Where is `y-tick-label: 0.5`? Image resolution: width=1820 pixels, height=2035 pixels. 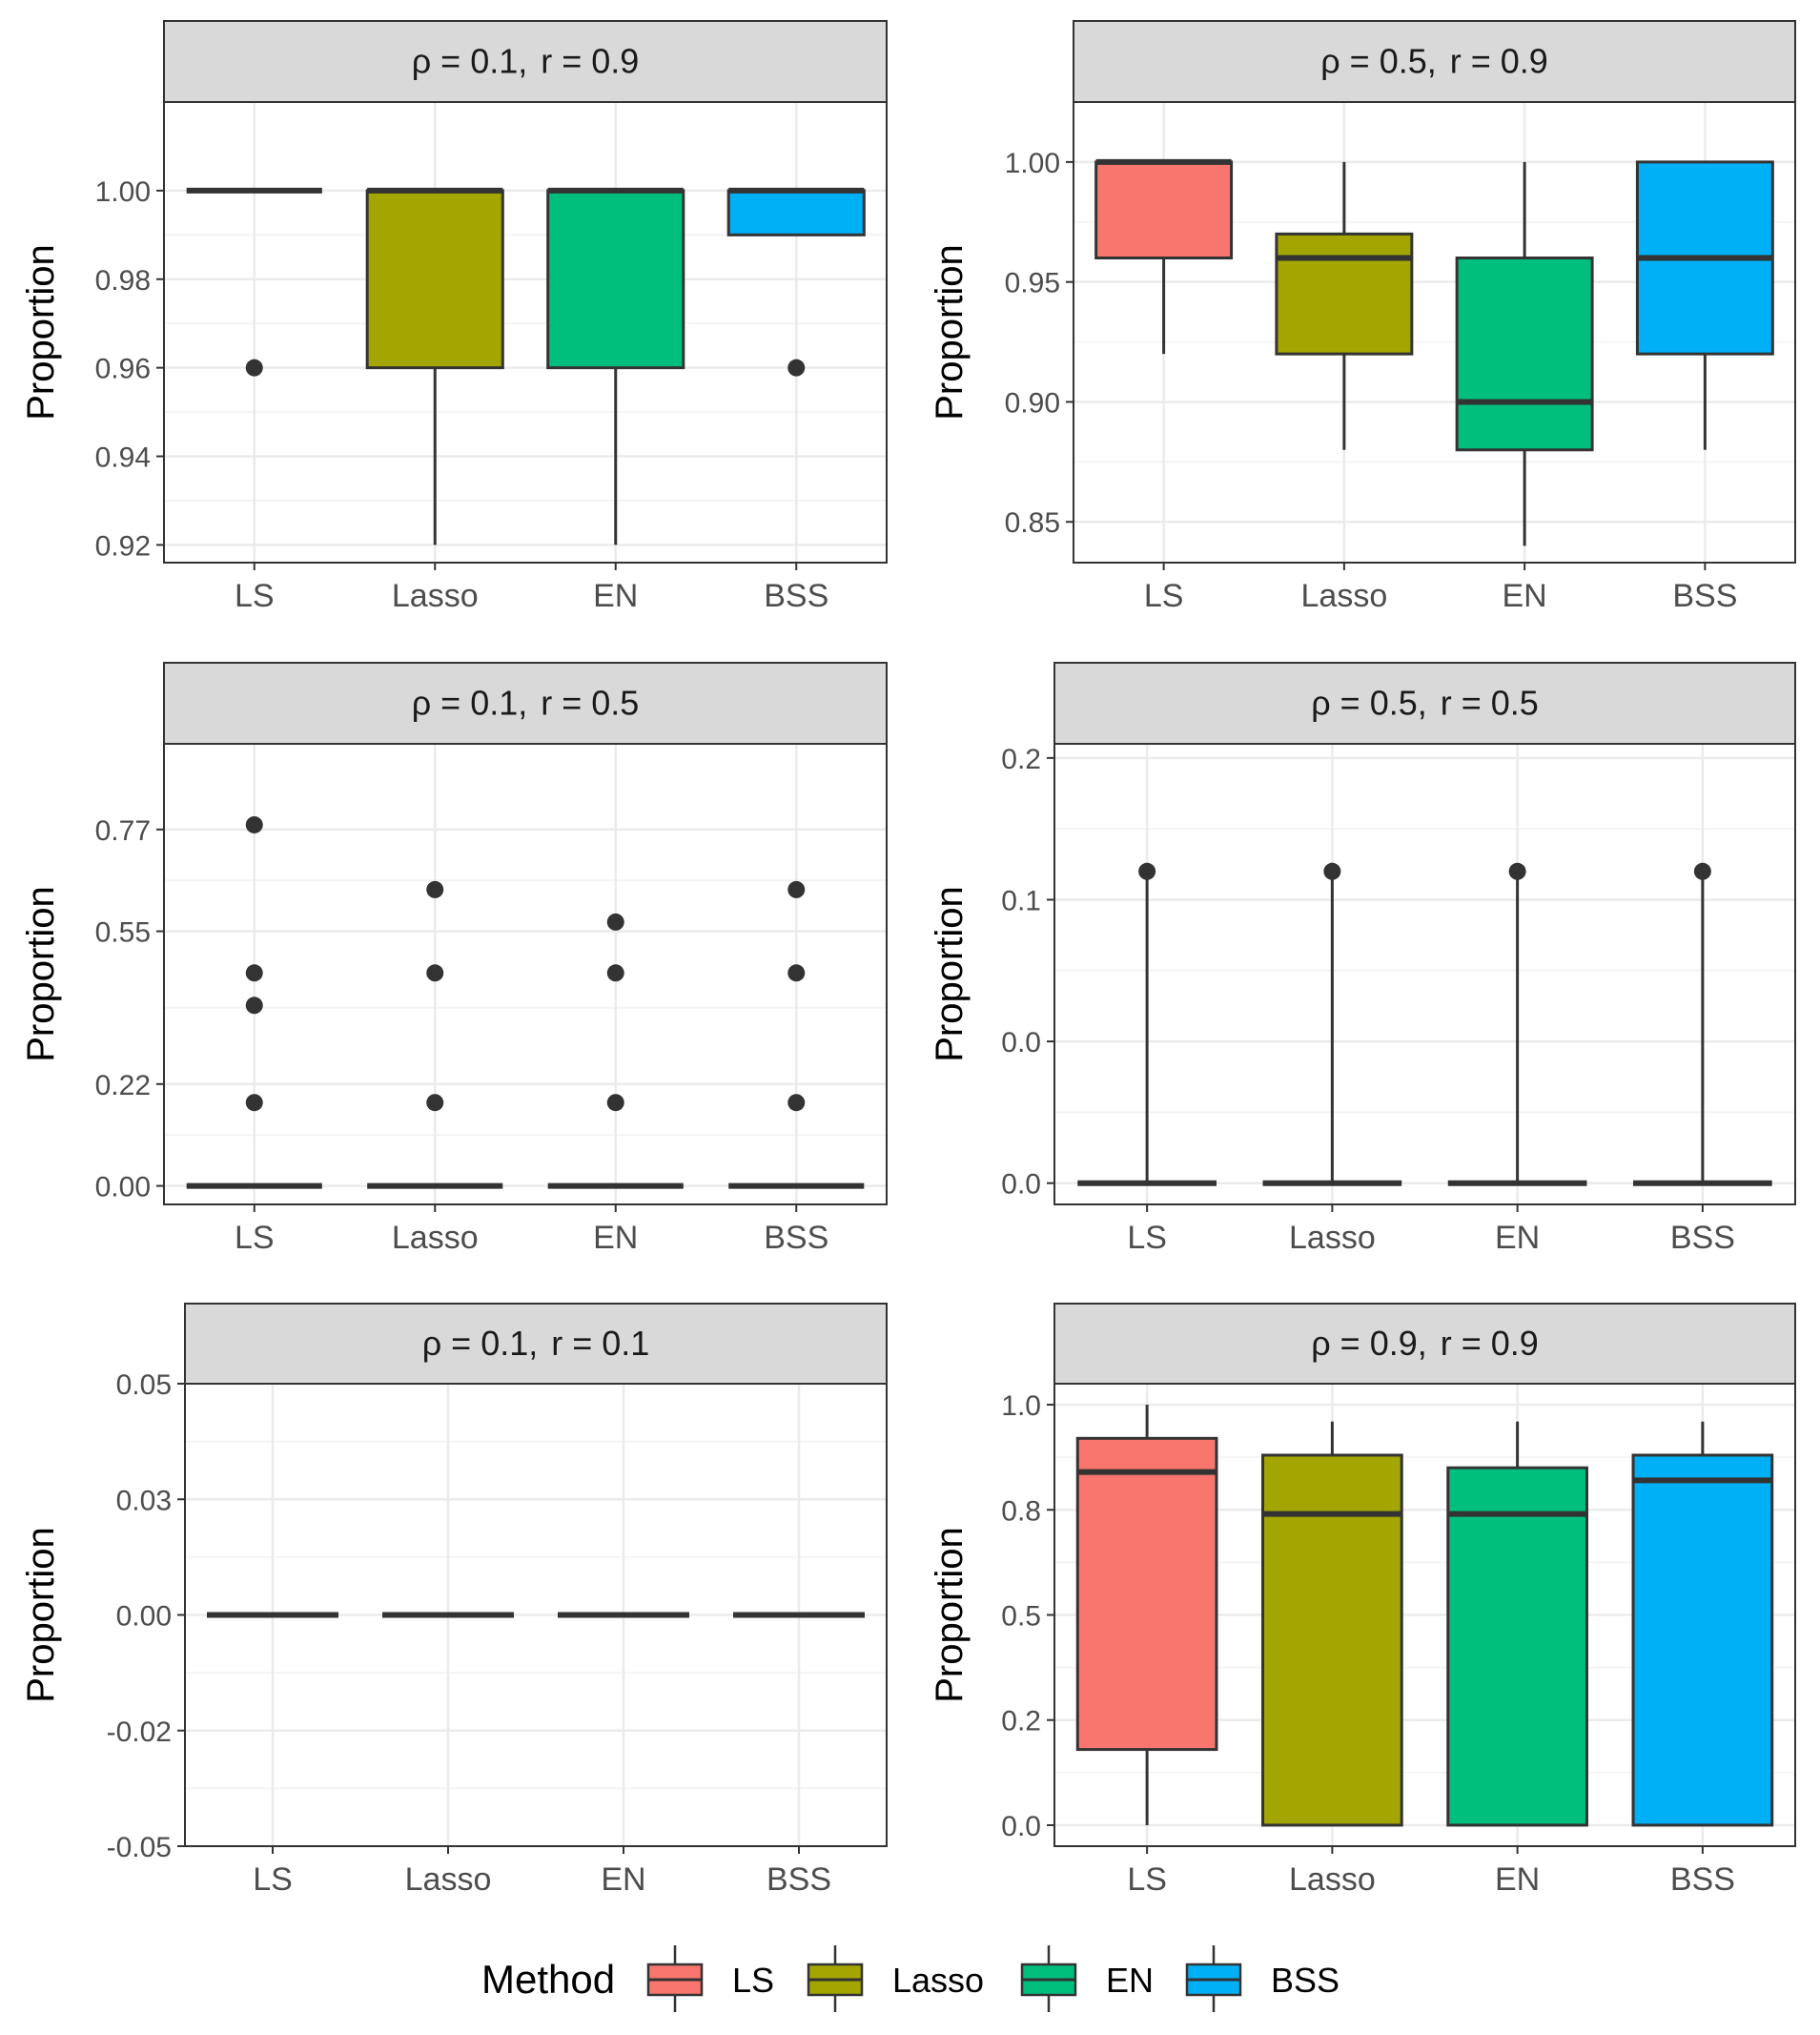
y-tick-label: 0.5 is located at coordinates (1021, 1617).